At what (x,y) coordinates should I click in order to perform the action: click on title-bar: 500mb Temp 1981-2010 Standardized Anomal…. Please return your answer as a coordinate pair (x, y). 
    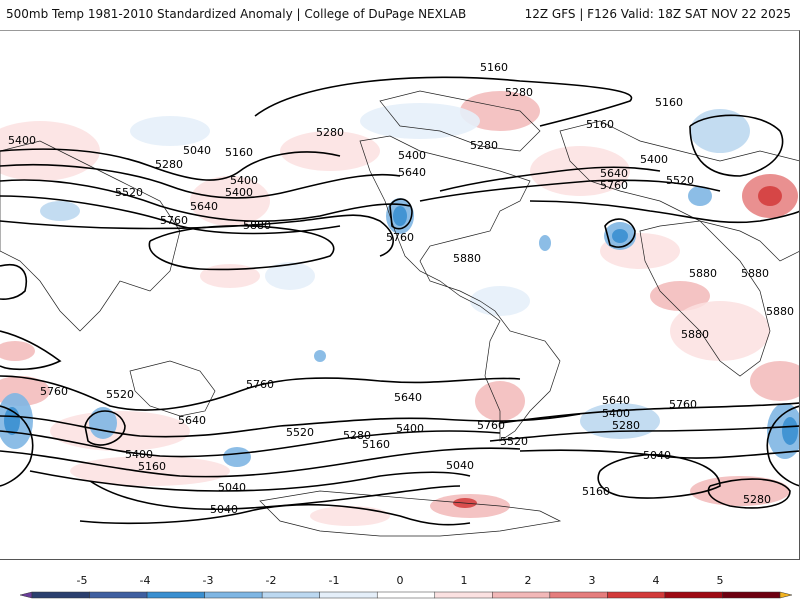
    Looking at the image, I should click on (400, 15).